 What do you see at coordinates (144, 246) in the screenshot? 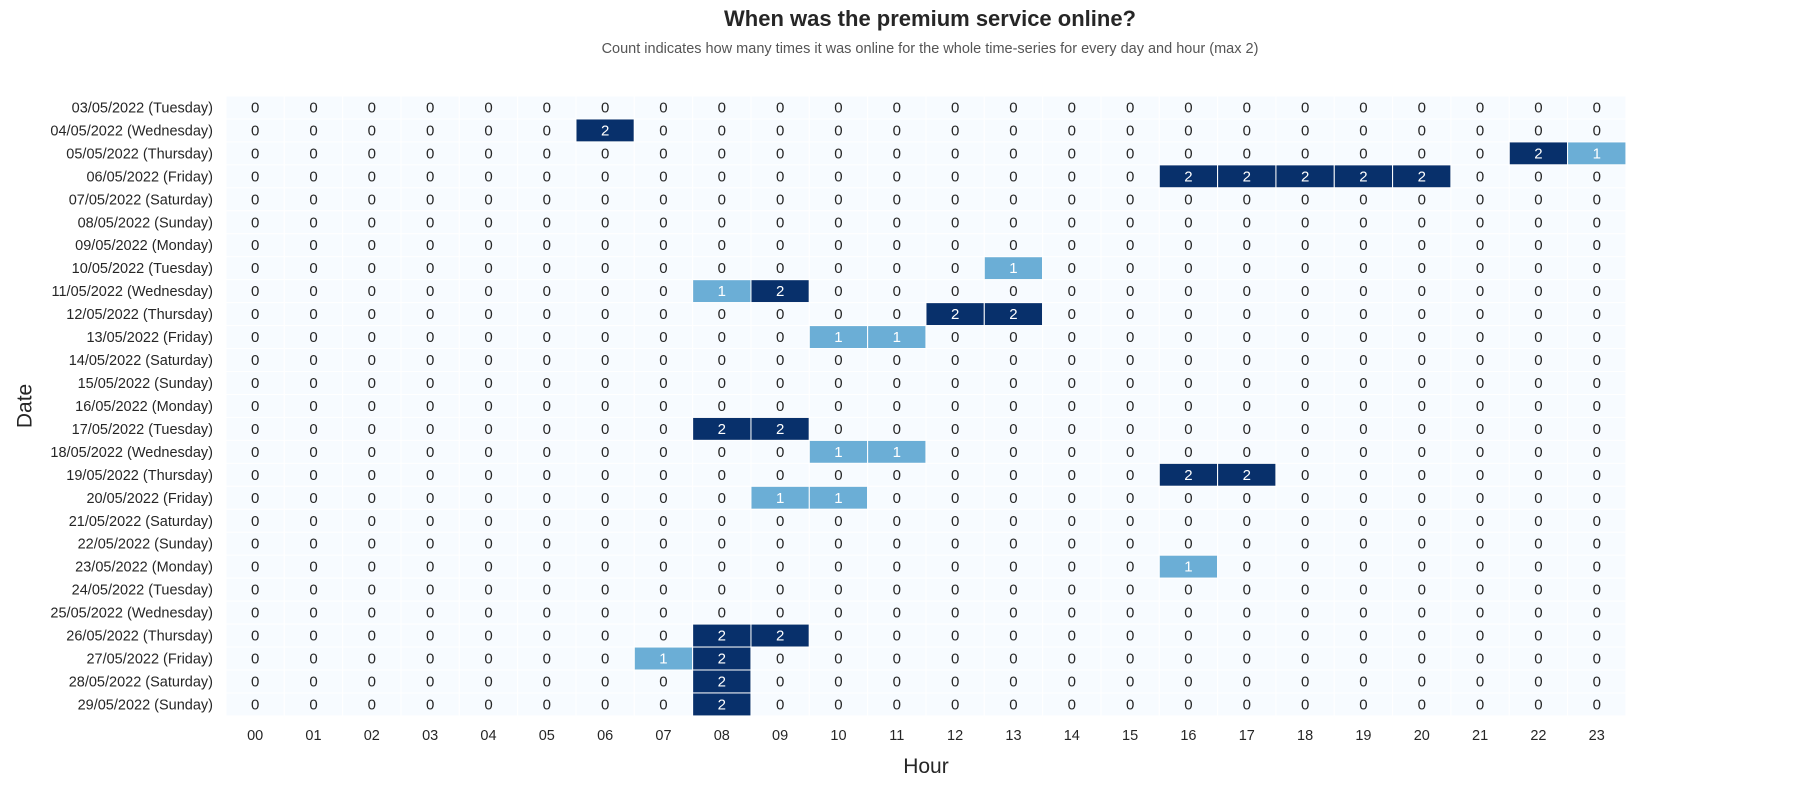
I see `y-tick-label: 09/05/2022 (Monday)` at bounding box center [144, 246].